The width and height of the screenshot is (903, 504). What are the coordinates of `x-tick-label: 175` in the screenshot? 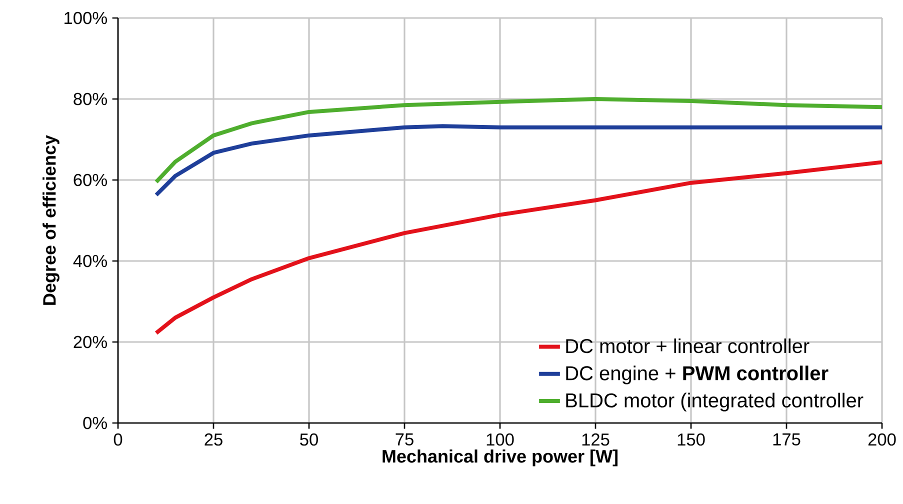 It's located at (786, 439).